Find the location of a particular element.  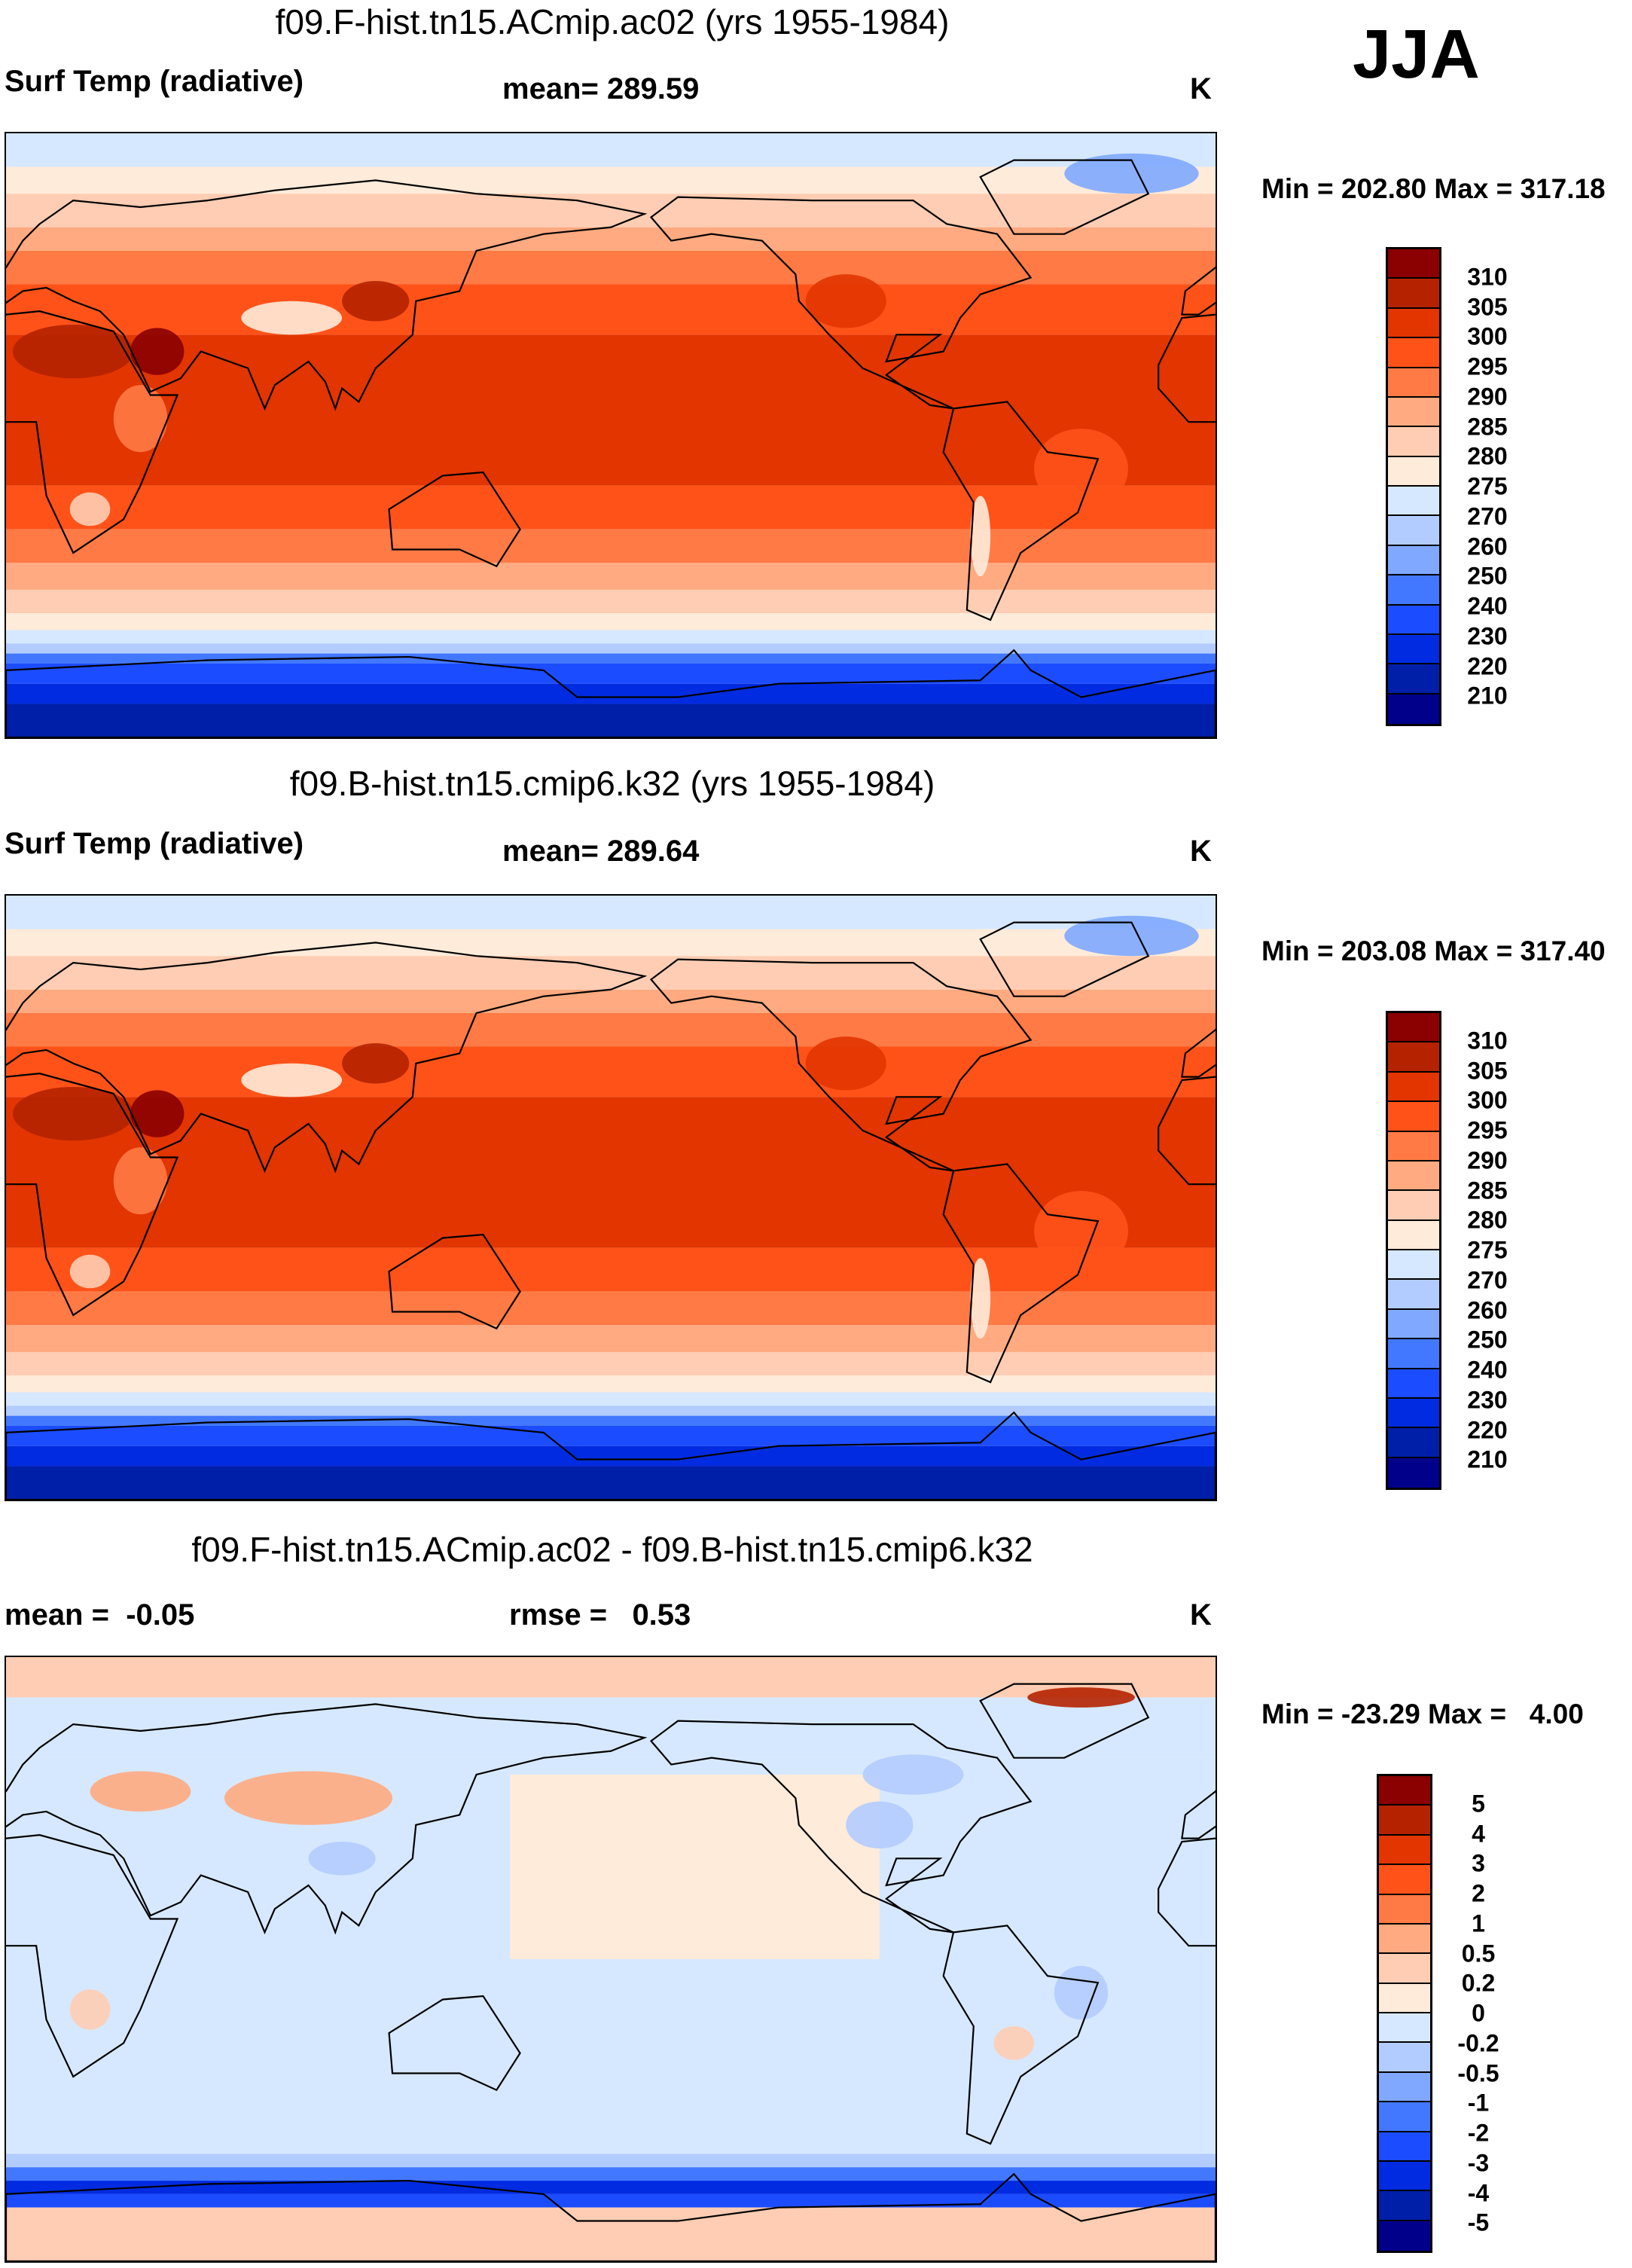

colorbar-tick-label: 0.5 is located at coordinates (1479, 1953).